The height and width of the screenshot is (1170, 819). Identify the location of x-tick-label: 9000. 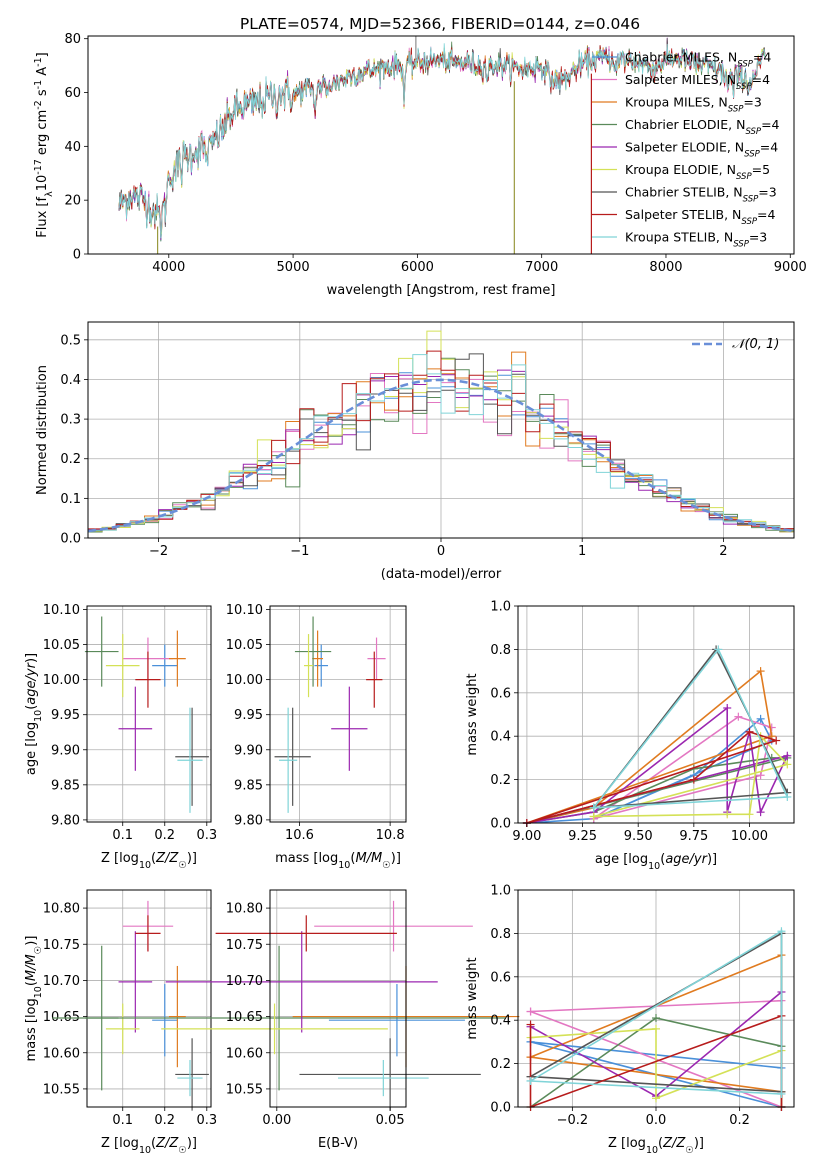
(790, 267).